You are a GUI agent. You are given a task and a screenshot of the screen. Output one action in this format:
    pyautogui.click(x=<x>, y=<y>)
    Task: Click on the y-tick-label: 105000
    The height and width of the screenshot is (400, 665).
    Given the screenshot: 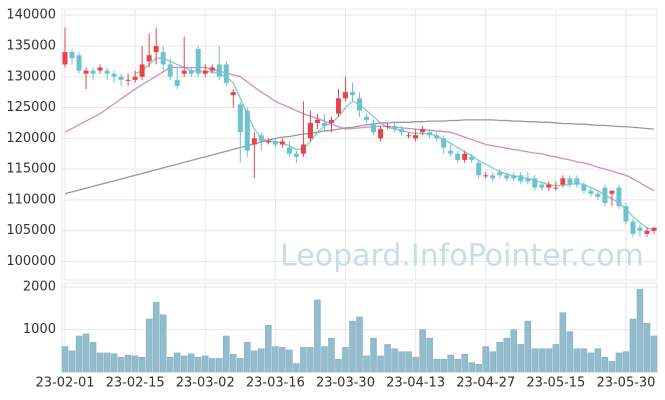 What is the action you would take?
    pyautogui.click(x=31, y=230)
    